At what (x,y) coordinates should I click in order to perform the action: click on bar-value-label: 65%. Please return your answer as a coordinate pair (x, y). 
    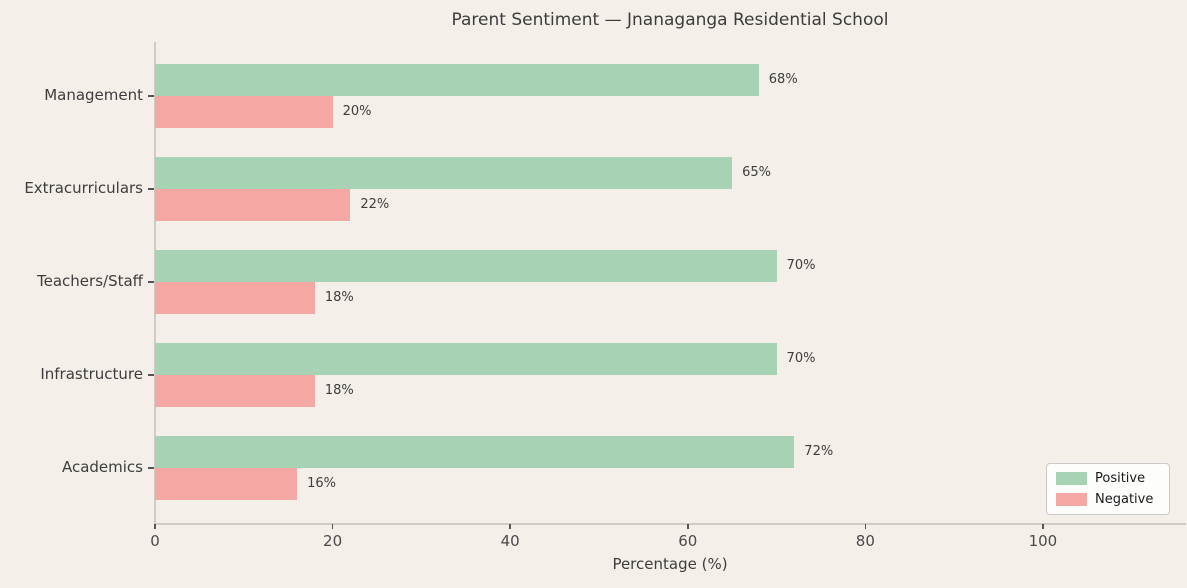
    Looking at the image, I should click on (757, 172).